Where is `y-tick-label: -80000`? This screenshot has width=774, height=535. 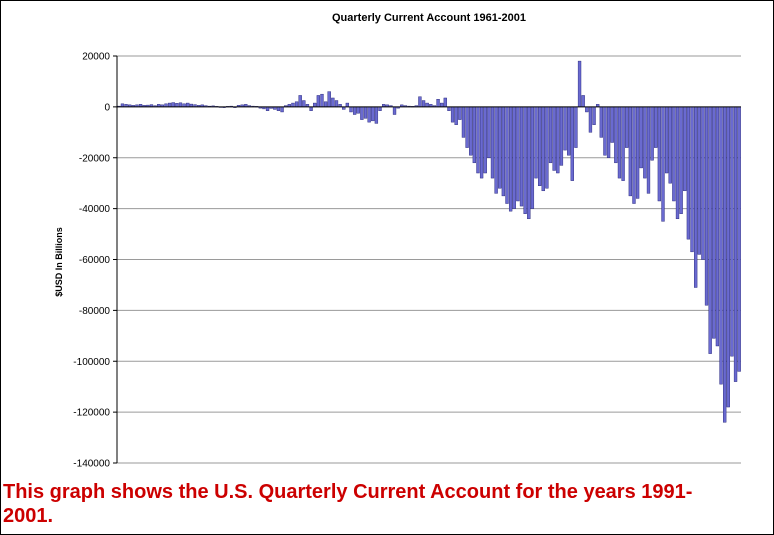
y-tick-label: -80000 is located at coordinates (95, 311).